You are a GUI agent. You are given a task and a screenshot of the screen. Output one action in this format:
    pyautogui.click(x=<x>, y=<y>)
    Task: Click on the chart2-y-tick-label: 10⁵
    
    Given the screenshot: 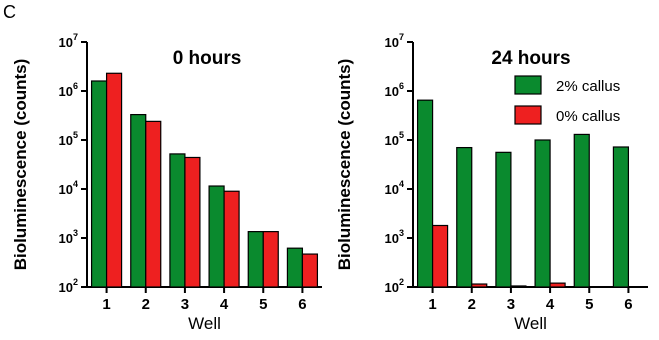 What is the action you would take?
    pyautogui.click(x=394, y=139)
    